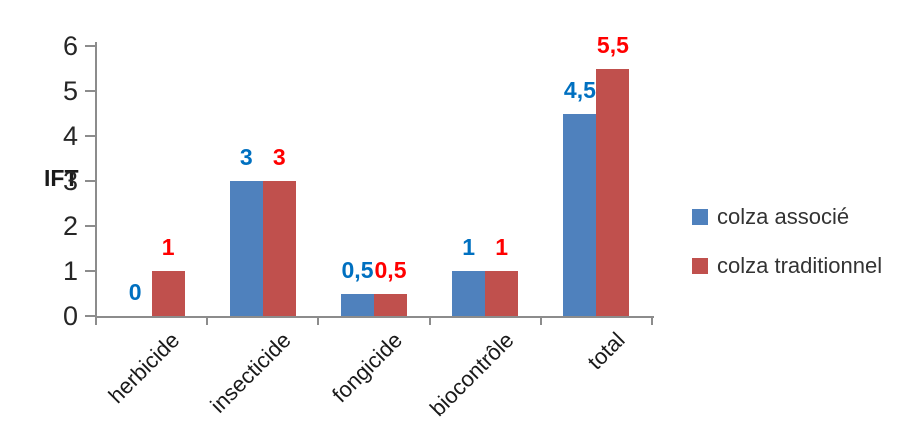 The image size is (905, 447). Describe the element at coordinates (135, 292) in the screenshot. I see `bar-value-label-colza-associe-herbicide: 0` at that location.